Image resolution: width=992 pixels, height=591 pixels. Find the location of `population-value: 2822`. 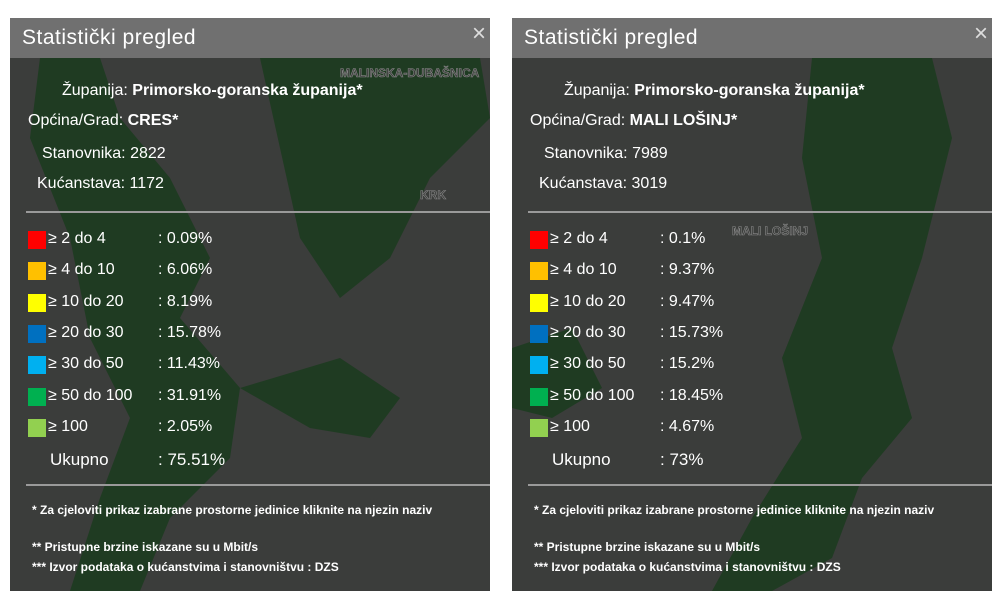

population-value: 2822 is located at coordinates (148, 153).